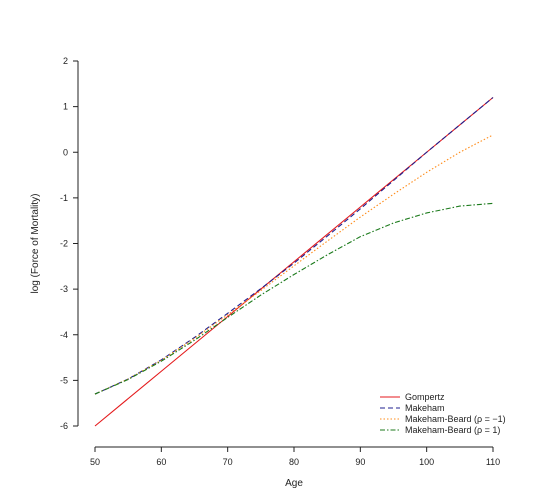 This screenshot has width=545, height=501. What do you see at coordinates (64, 198) in the screenshot?
I see `y-tick-label: -1` at bounding box center [64, 198].